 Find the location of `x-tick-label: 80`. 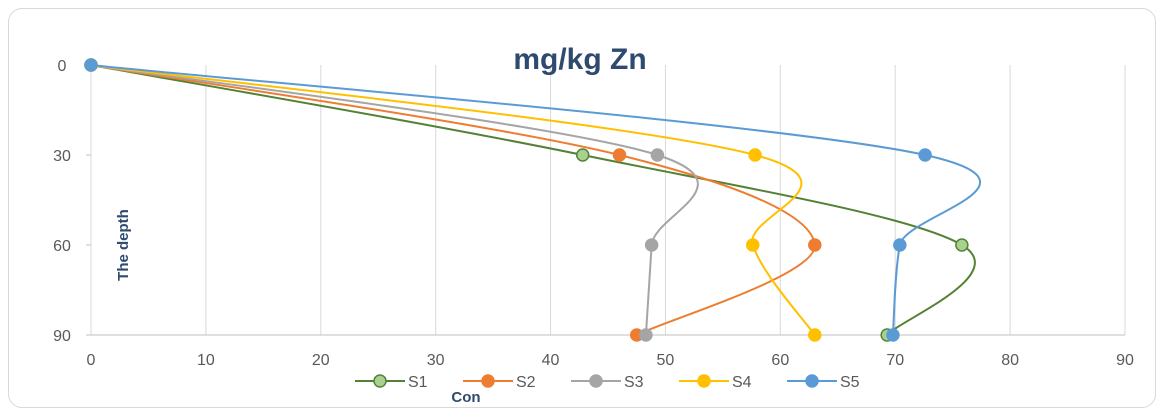

x-tick-label: 80 is located at coordinates (1010, 360).